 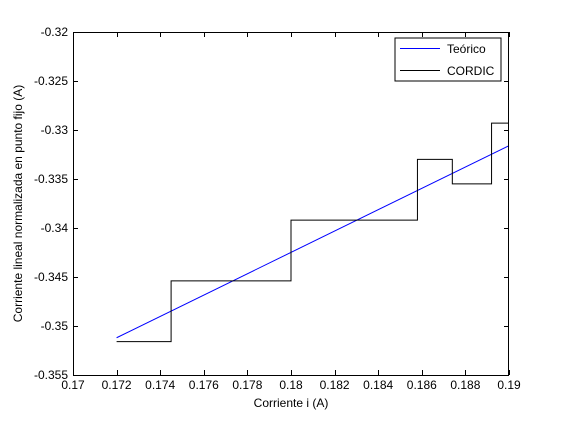 What do you see at coordinates (55, 32) in the screenshot?
I see `y-tick-label: -0.32` at bounding box center [55, 32].